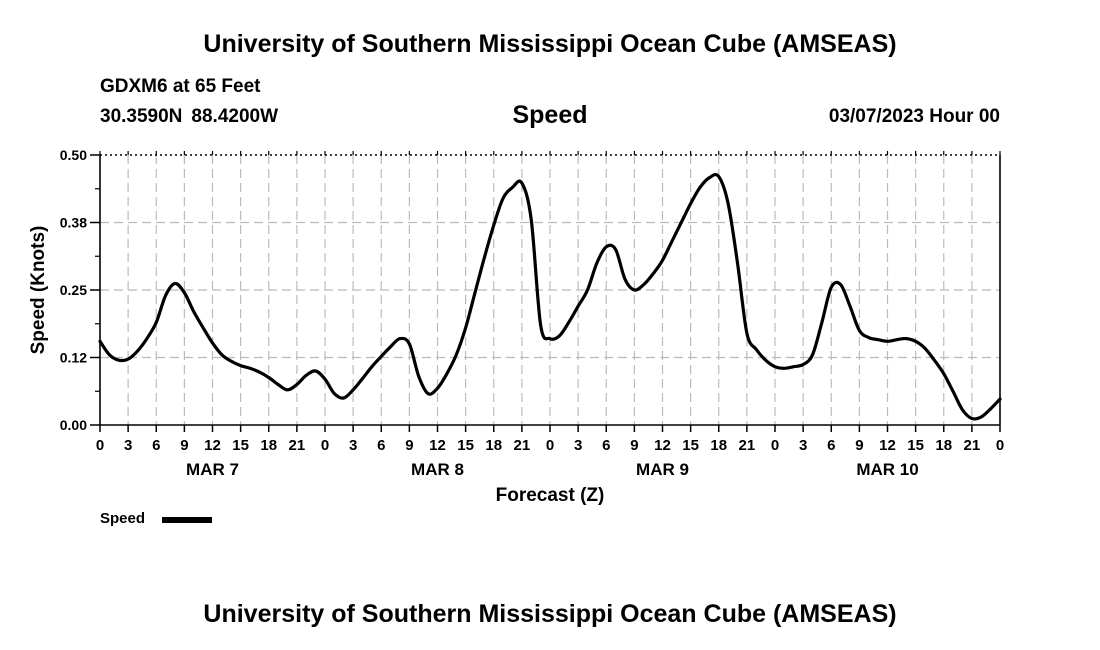 This screenshot has width=1100, height=650. I want to click on day-label: MAR 7, so click(212, 469).